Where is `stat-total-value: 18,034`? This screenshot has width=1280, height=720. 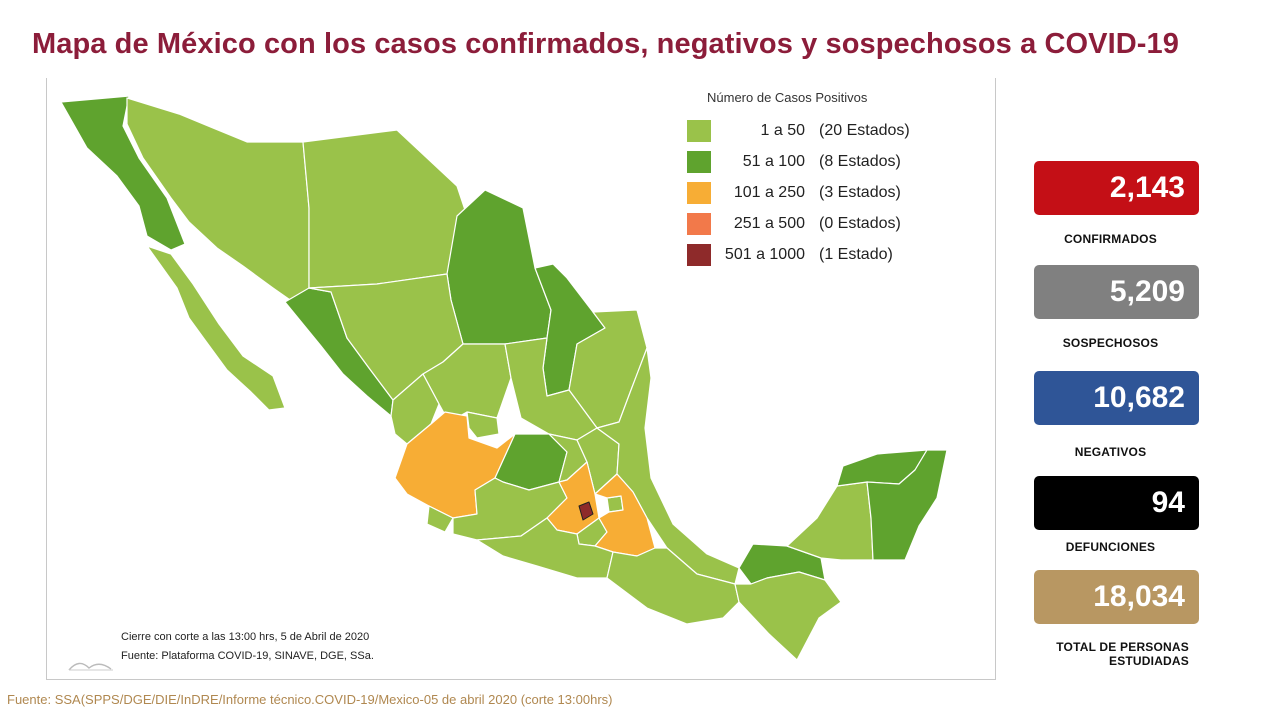
stat-total-value: 18,034 is located at coordinates (1116, 597).